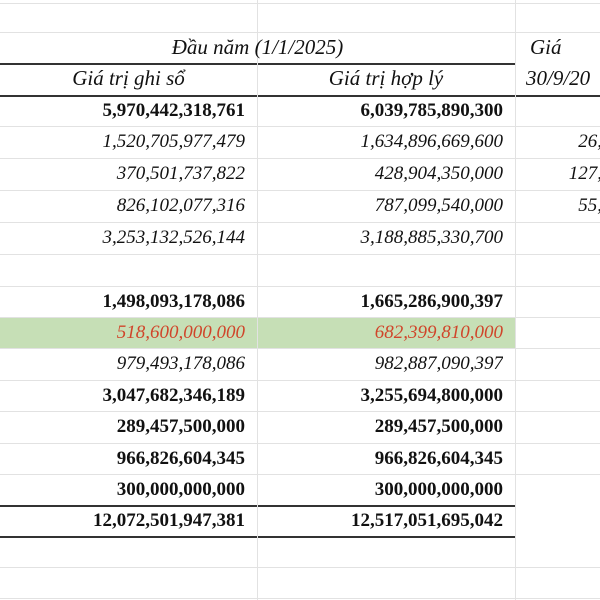 The image size is (600, 600). I want to click on cell-fair: 1,665,286,900,397, so click(432, 301).